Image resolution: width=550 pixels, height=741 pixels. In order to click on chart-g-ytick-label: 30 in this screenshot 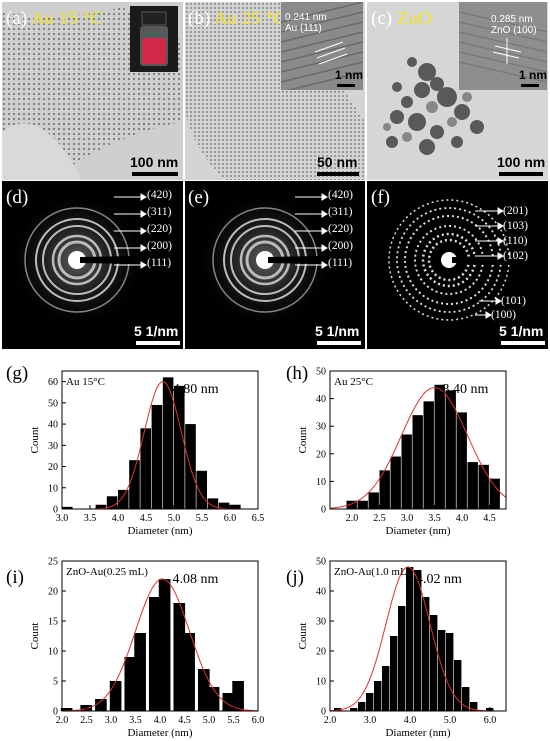, I will do `click(53, 446)`.